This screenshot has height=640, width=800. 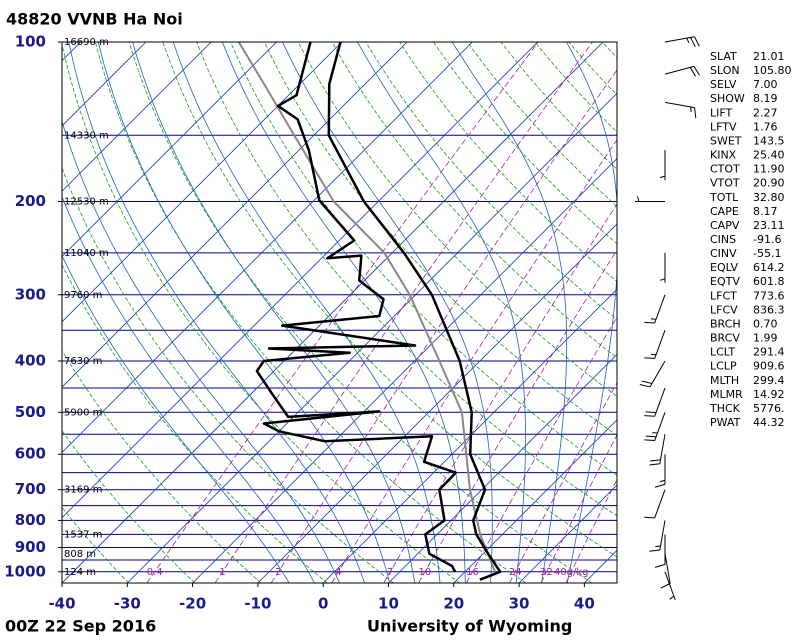 What do you see at coordinates (769, 169) in the screenshot?
I see `index-value: 11.90` at bounding box center [769, 169].